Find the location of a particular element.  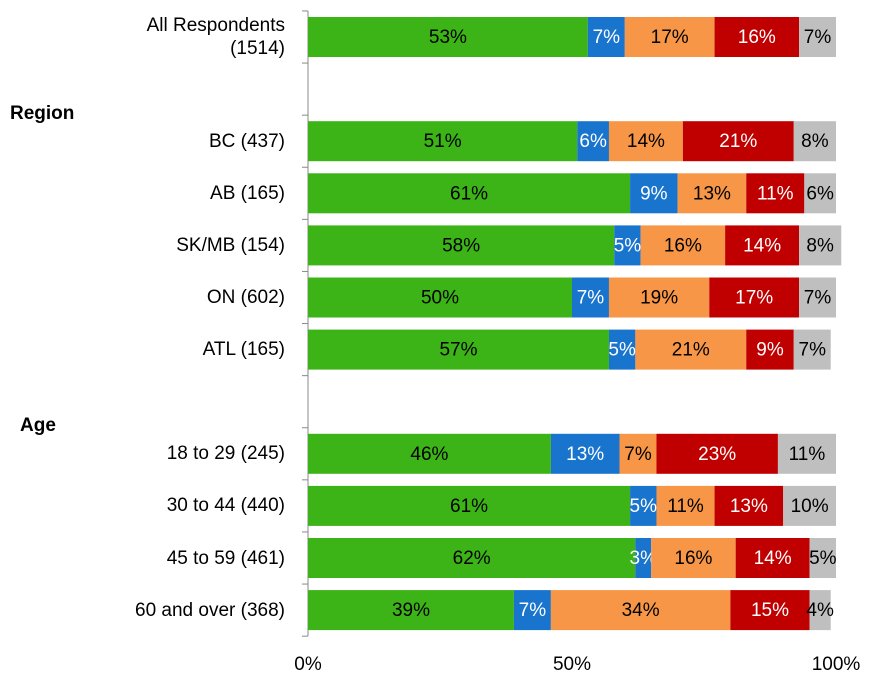

category-label: 30 to 44 (440) is located at coordinates (225, 506).